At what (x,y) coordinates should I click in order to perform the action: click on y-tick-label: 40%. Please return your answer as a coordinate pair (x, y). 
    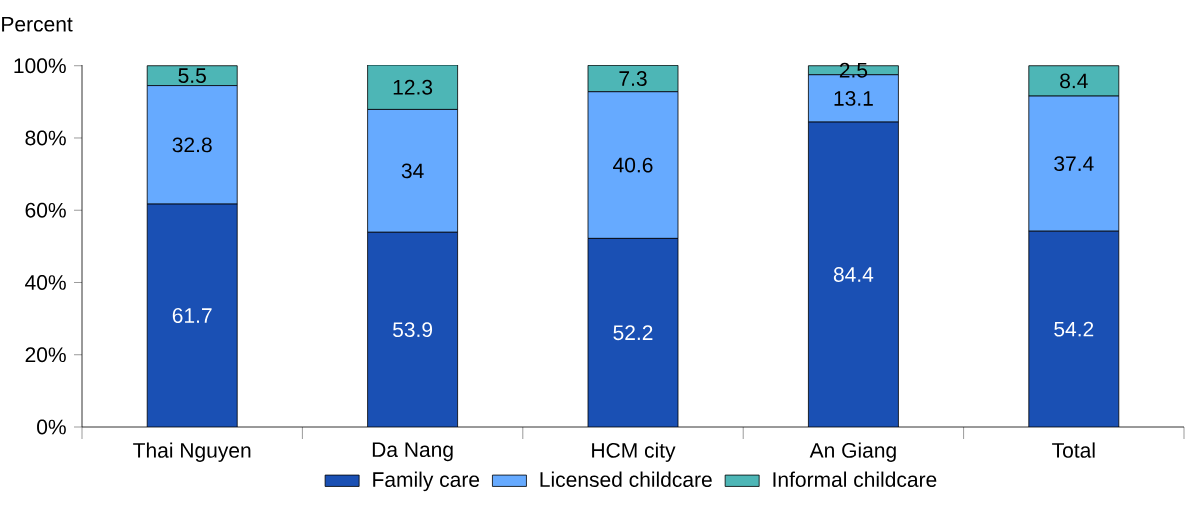
    Looking at the image, I should click on (45, 282).